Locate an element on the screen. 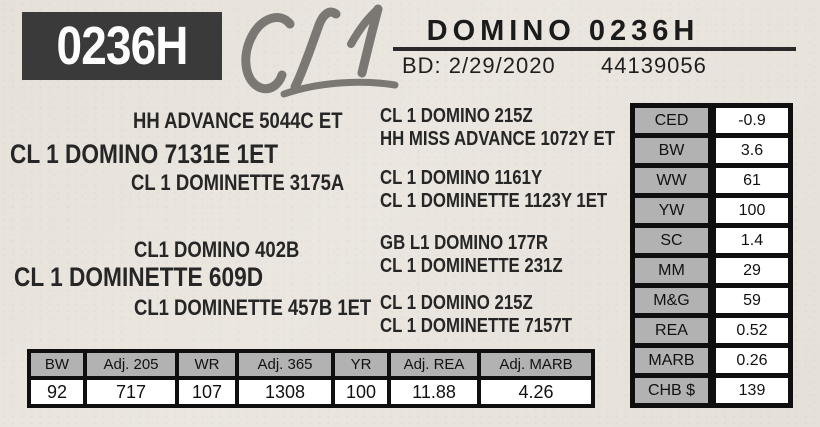 The height and width of the screenshot is (427, 820). pedigree-sire-granddam: CL 1 DOMINETTE 3175A is located at coordinates (238, 182).